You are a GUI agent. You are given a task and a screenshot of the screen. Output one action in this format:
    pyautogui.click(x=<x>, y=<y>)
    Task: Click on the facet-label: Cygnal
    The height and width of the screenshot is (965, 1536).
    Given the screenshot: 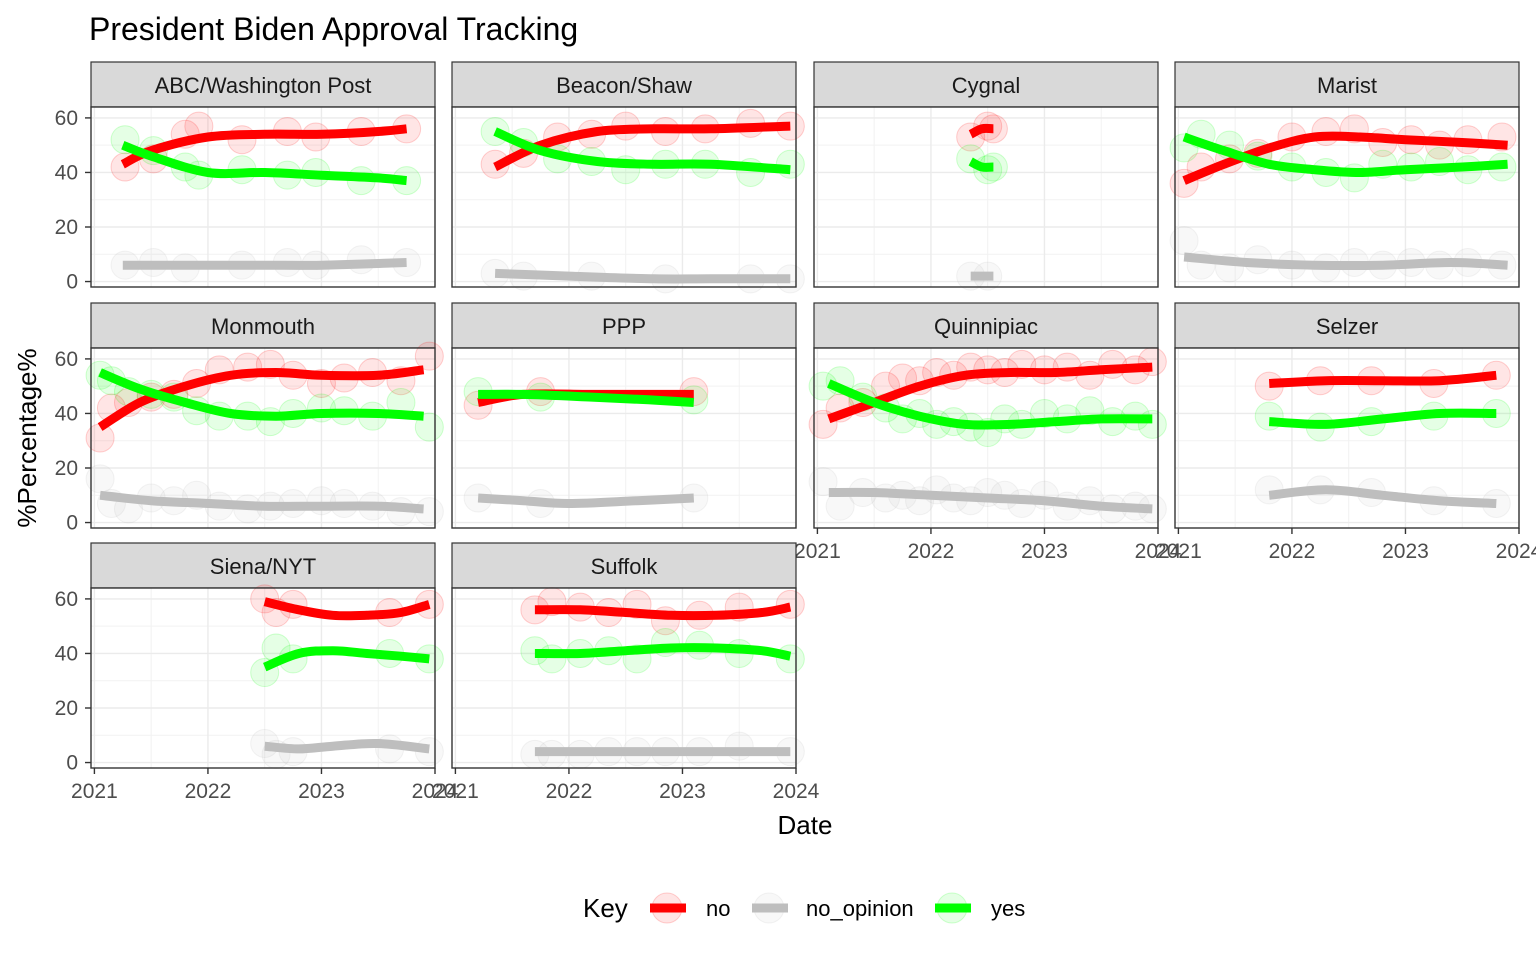 What is the action you would take?
    pyautogui.click(x=986, y=85)
    